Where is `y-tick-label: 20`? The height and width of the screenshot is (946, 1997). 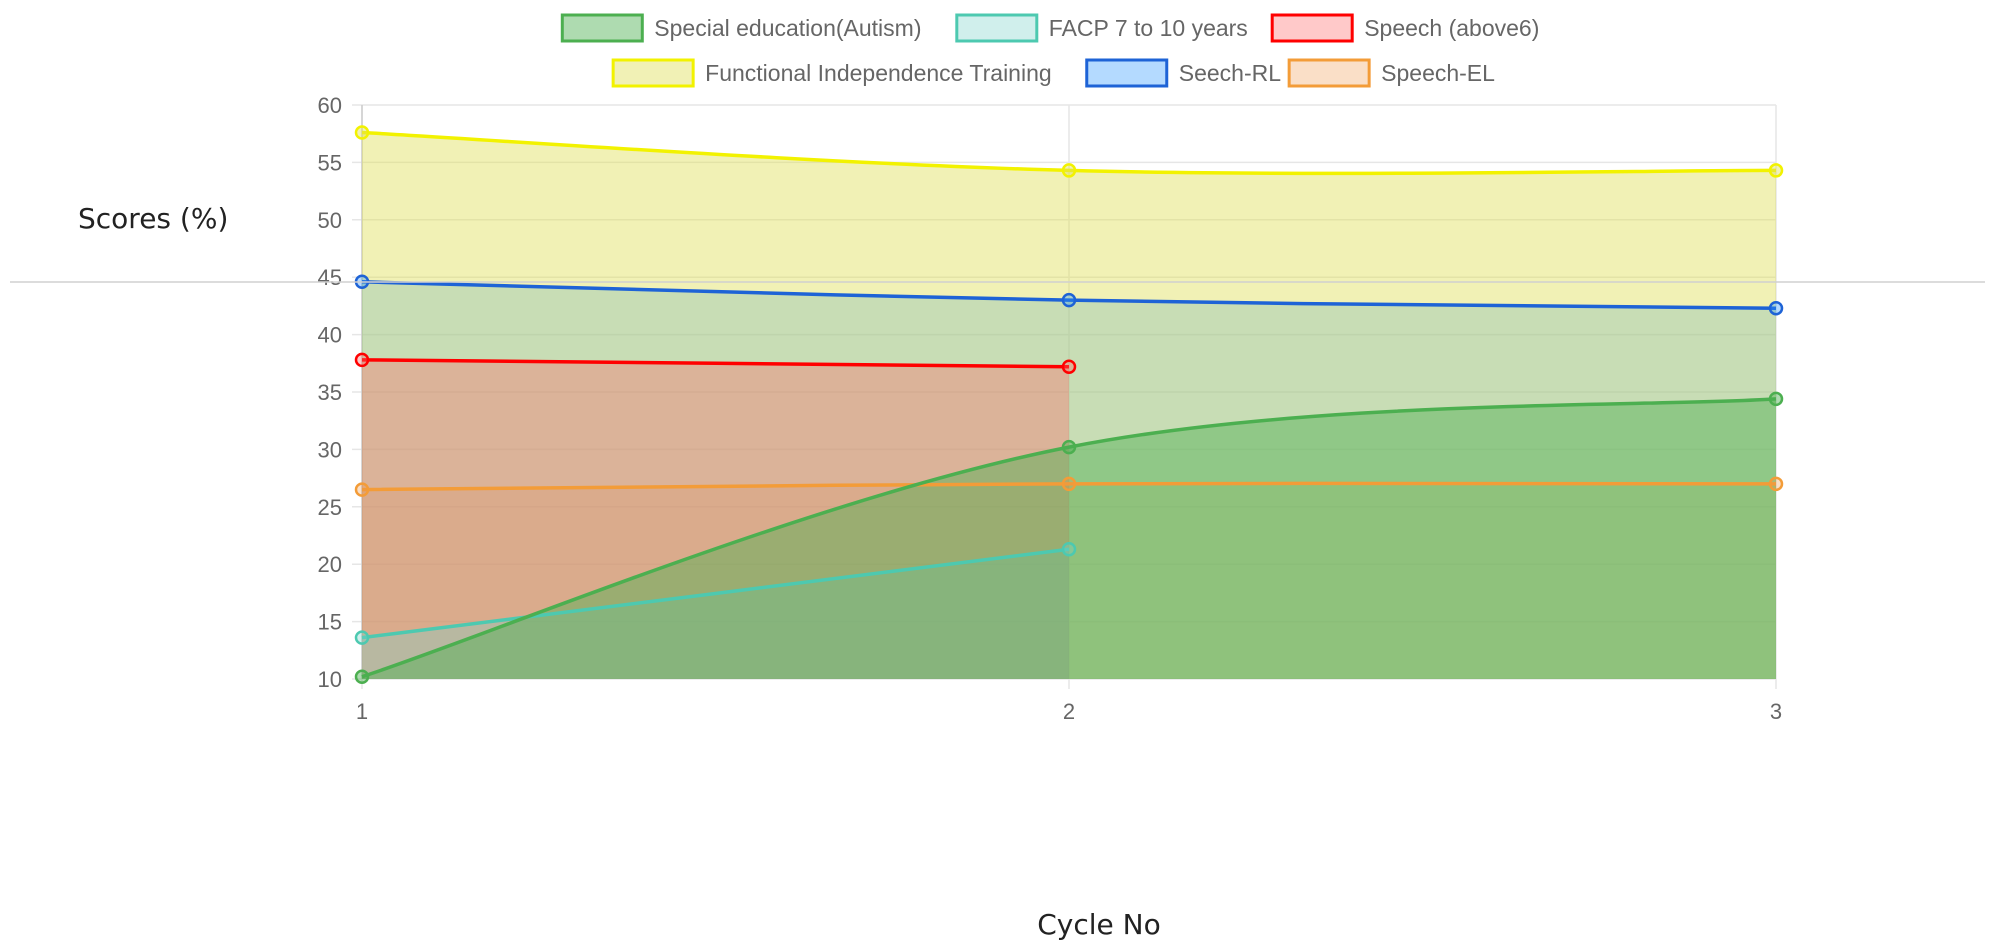 y-tick-label: 20 is located at coordinates (330, 564).